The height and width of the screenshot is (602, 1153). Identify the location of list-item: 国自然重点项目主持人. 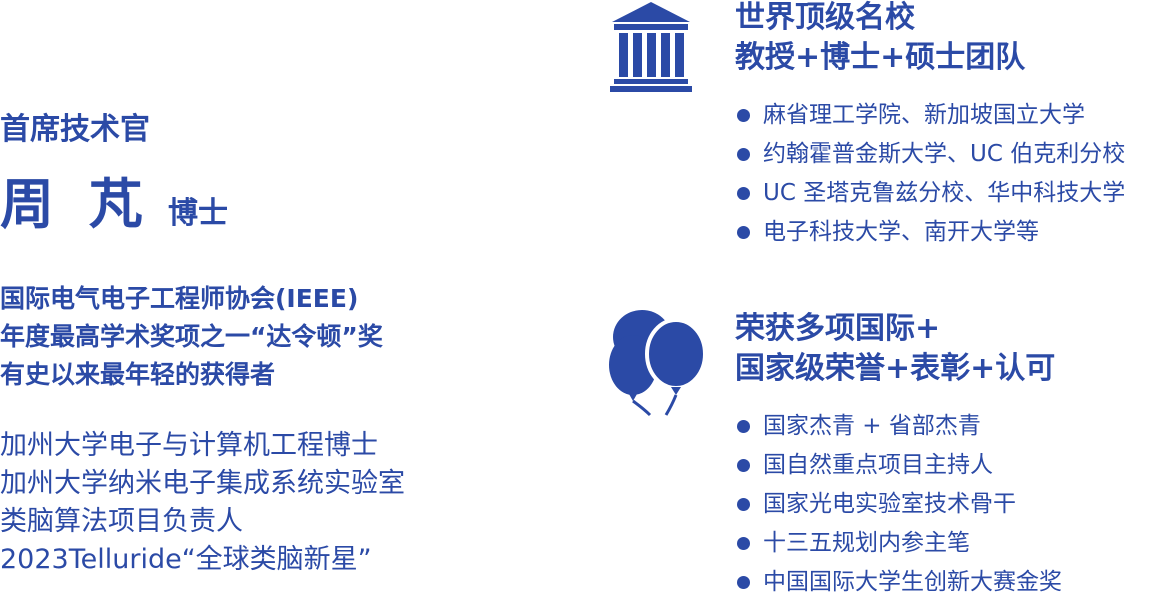
(899, 465).